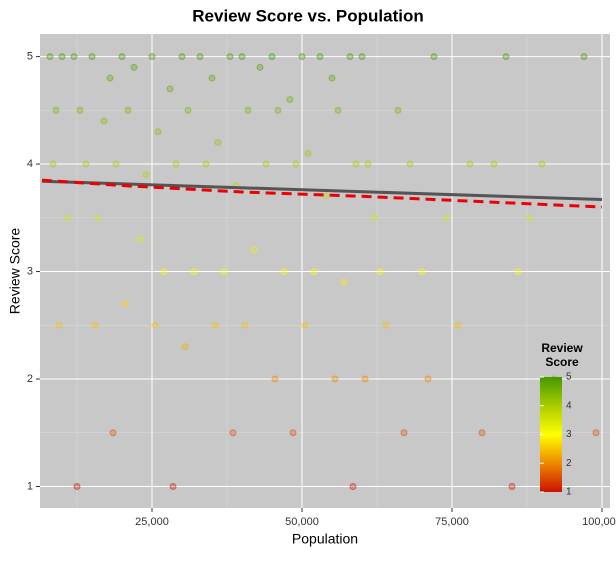  Describe the element at coordinates (569, 434) in the screenshot. I see `colorbar-tick-label: 3` at that location.